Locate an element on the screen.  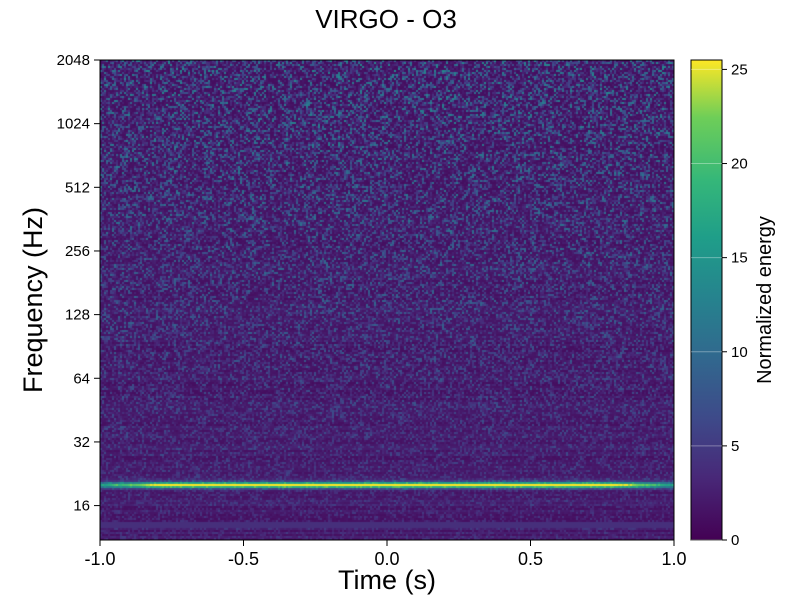
x-tick-label: -0.5 is located at coordinates (243, 559).